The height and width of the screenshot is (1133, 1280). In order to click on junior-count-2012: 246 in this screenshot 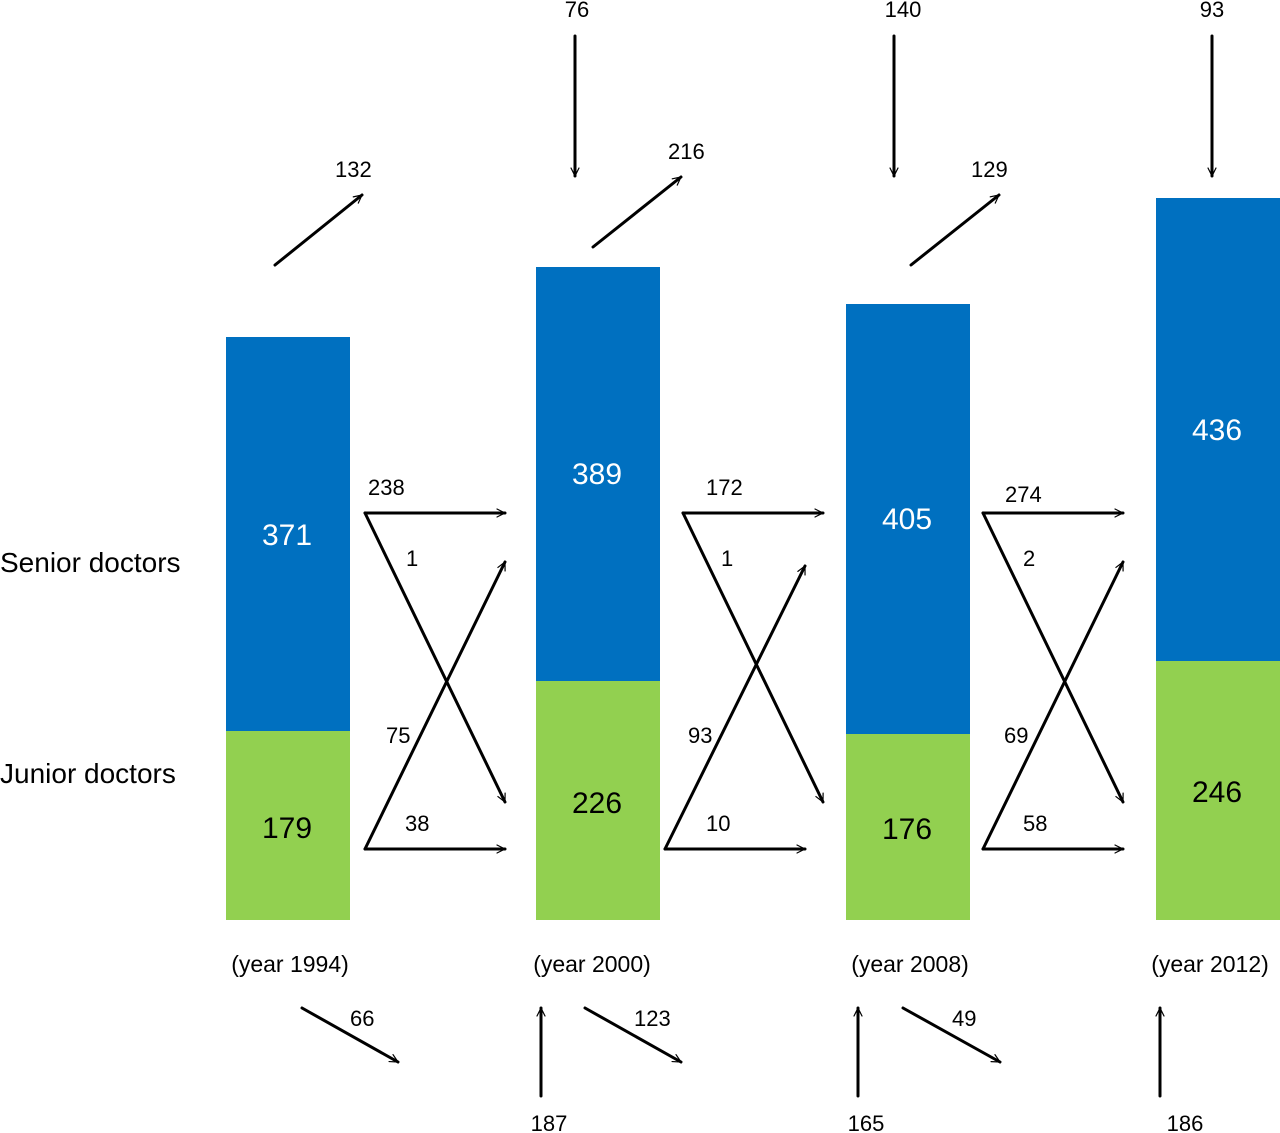, I will do `click(1217, 792)`.